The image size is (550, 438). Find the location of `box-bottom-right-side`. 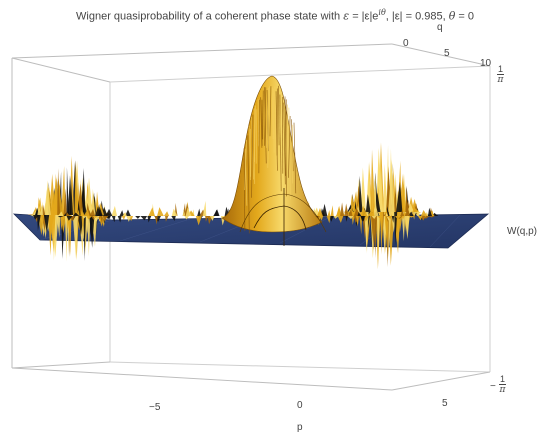

box-bottom-right-side is located at coordinates (441, 381).